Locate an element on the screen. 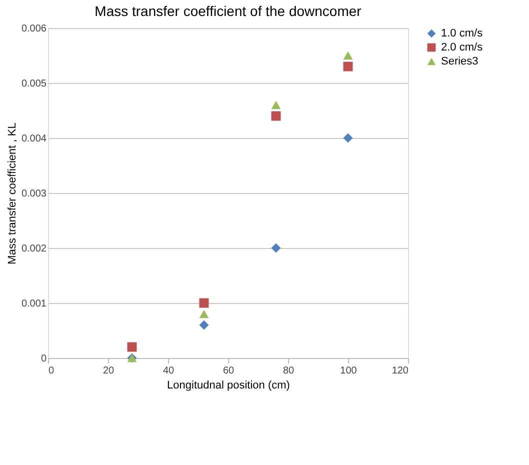  x-tick-label: 0 is located at coordinates (51, 371).